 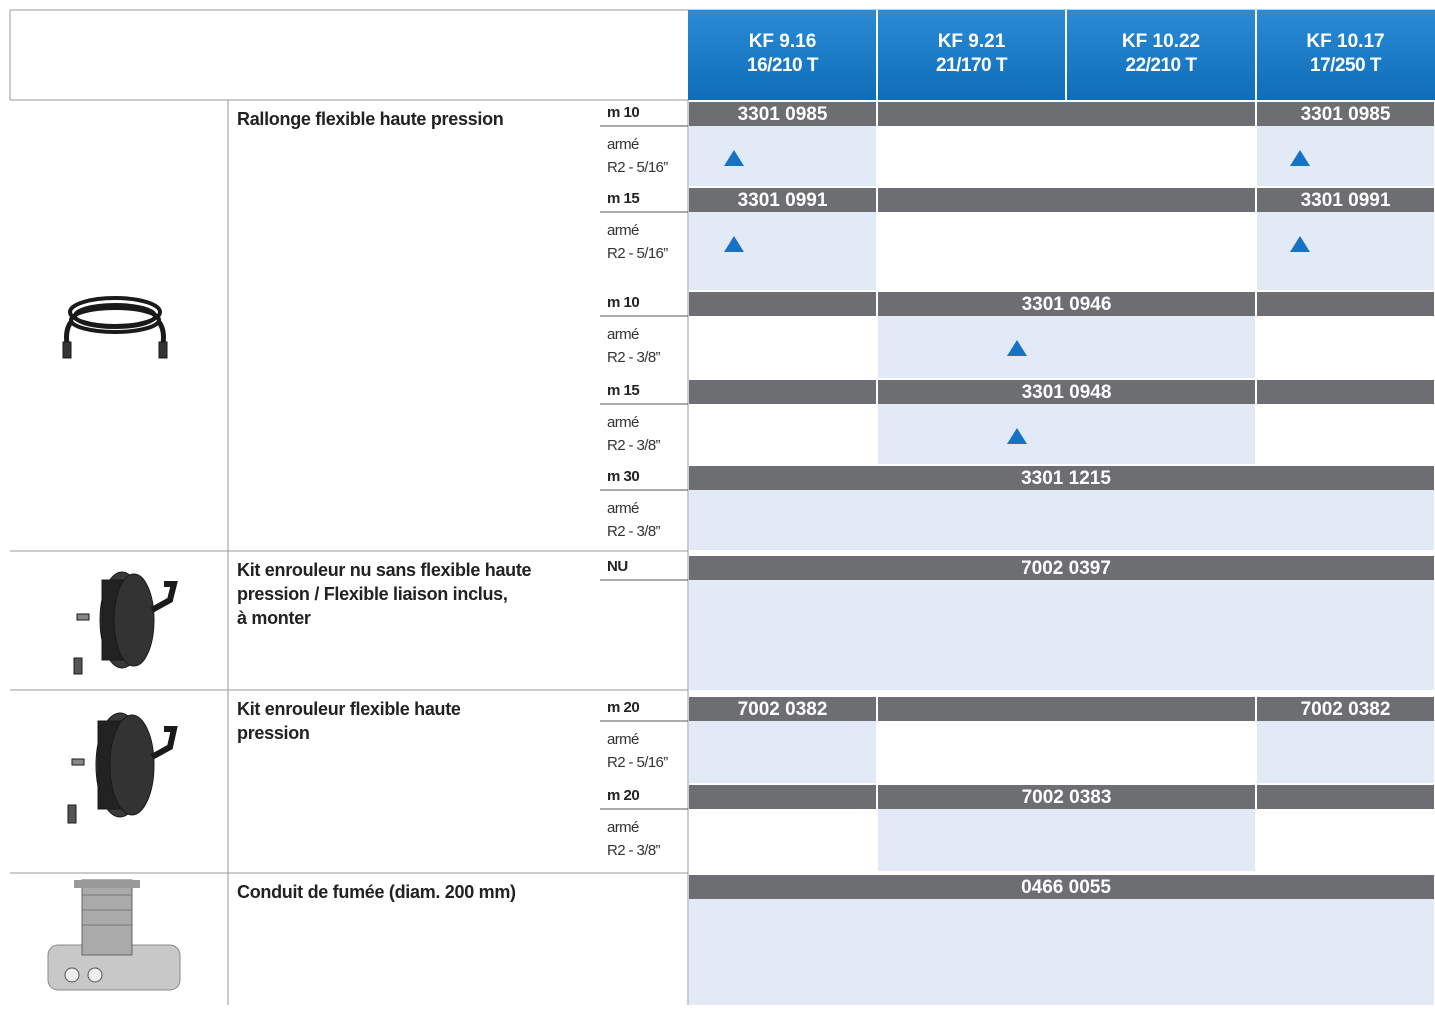 What do you see at coordinates (372, 594) in the screenshot?
I see `item-description: pression / Flexible liaison inclus,` at bounding box center [372, 594].